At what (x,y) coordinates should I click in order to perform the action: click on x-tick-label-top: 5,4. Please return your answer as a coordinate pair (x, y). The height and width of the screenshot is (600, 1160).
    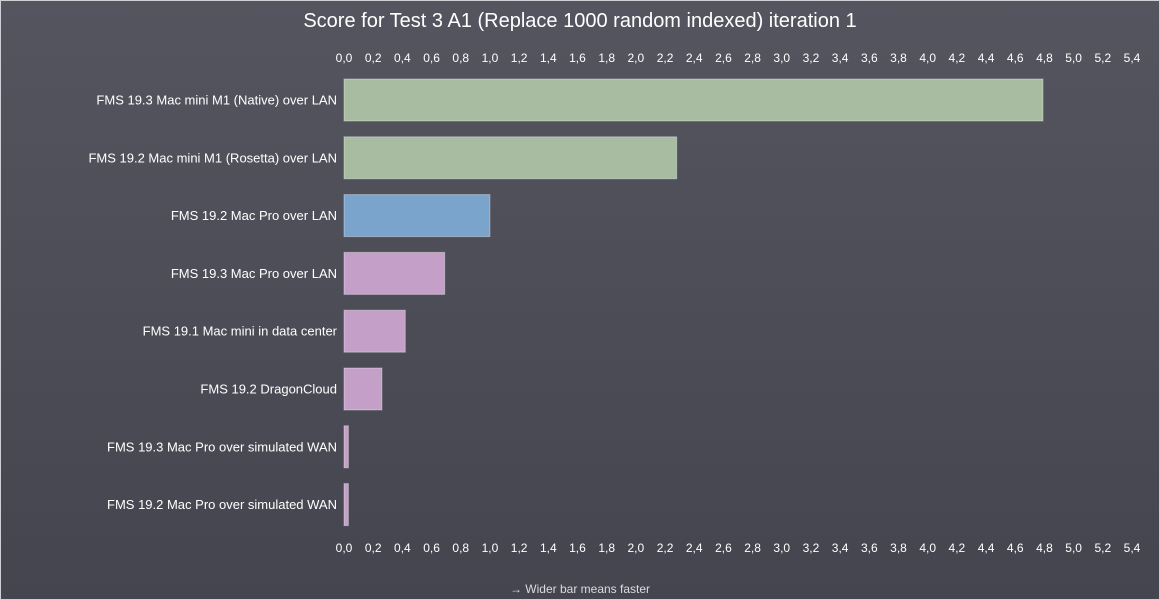
    Looking at the image, I should click on (1132, 58).